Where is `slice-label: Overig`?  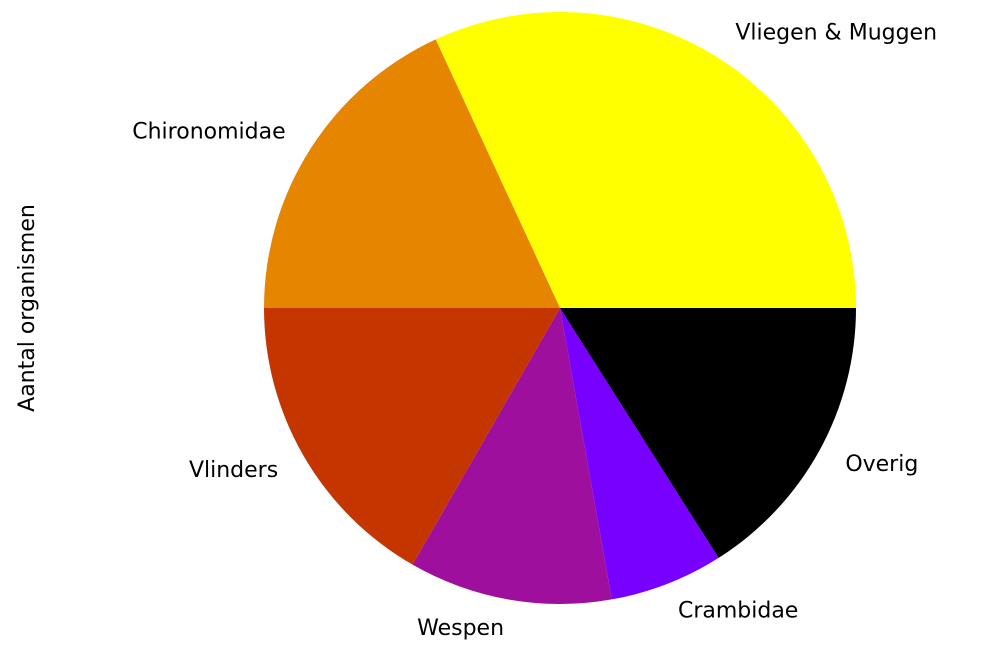
slice-label: Overig is located at coordinates (881, 464).